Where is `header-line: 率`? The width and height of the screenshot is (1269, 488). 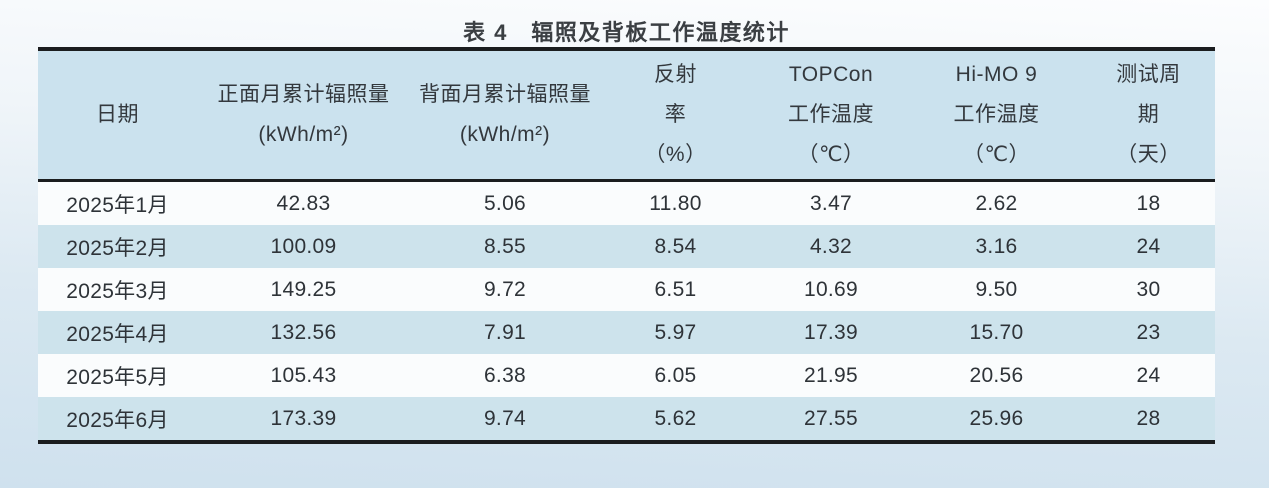 header-line: 率 is located at coordinates (675, 114).